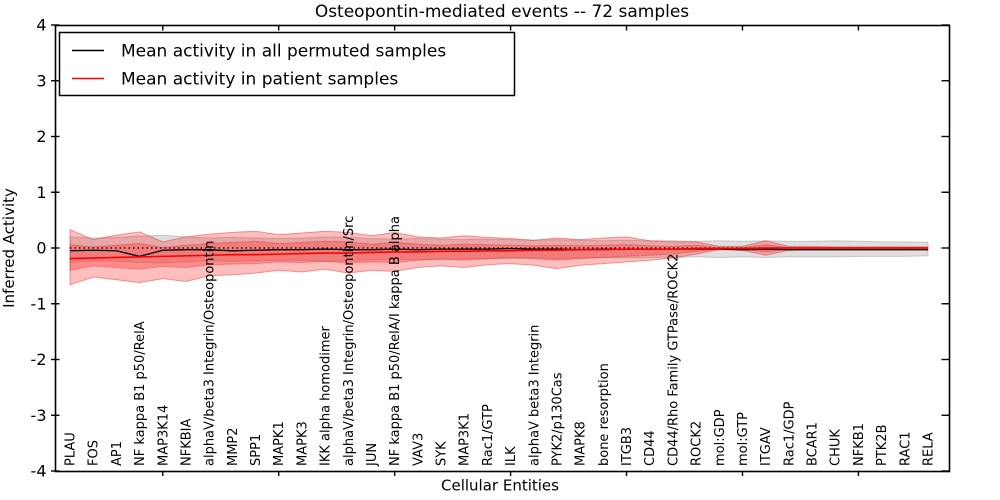  What do you see at coordinates (279, 443) in the screenshot?
I see `x-category-label: MAPK1` at bounding box center [279, 443].